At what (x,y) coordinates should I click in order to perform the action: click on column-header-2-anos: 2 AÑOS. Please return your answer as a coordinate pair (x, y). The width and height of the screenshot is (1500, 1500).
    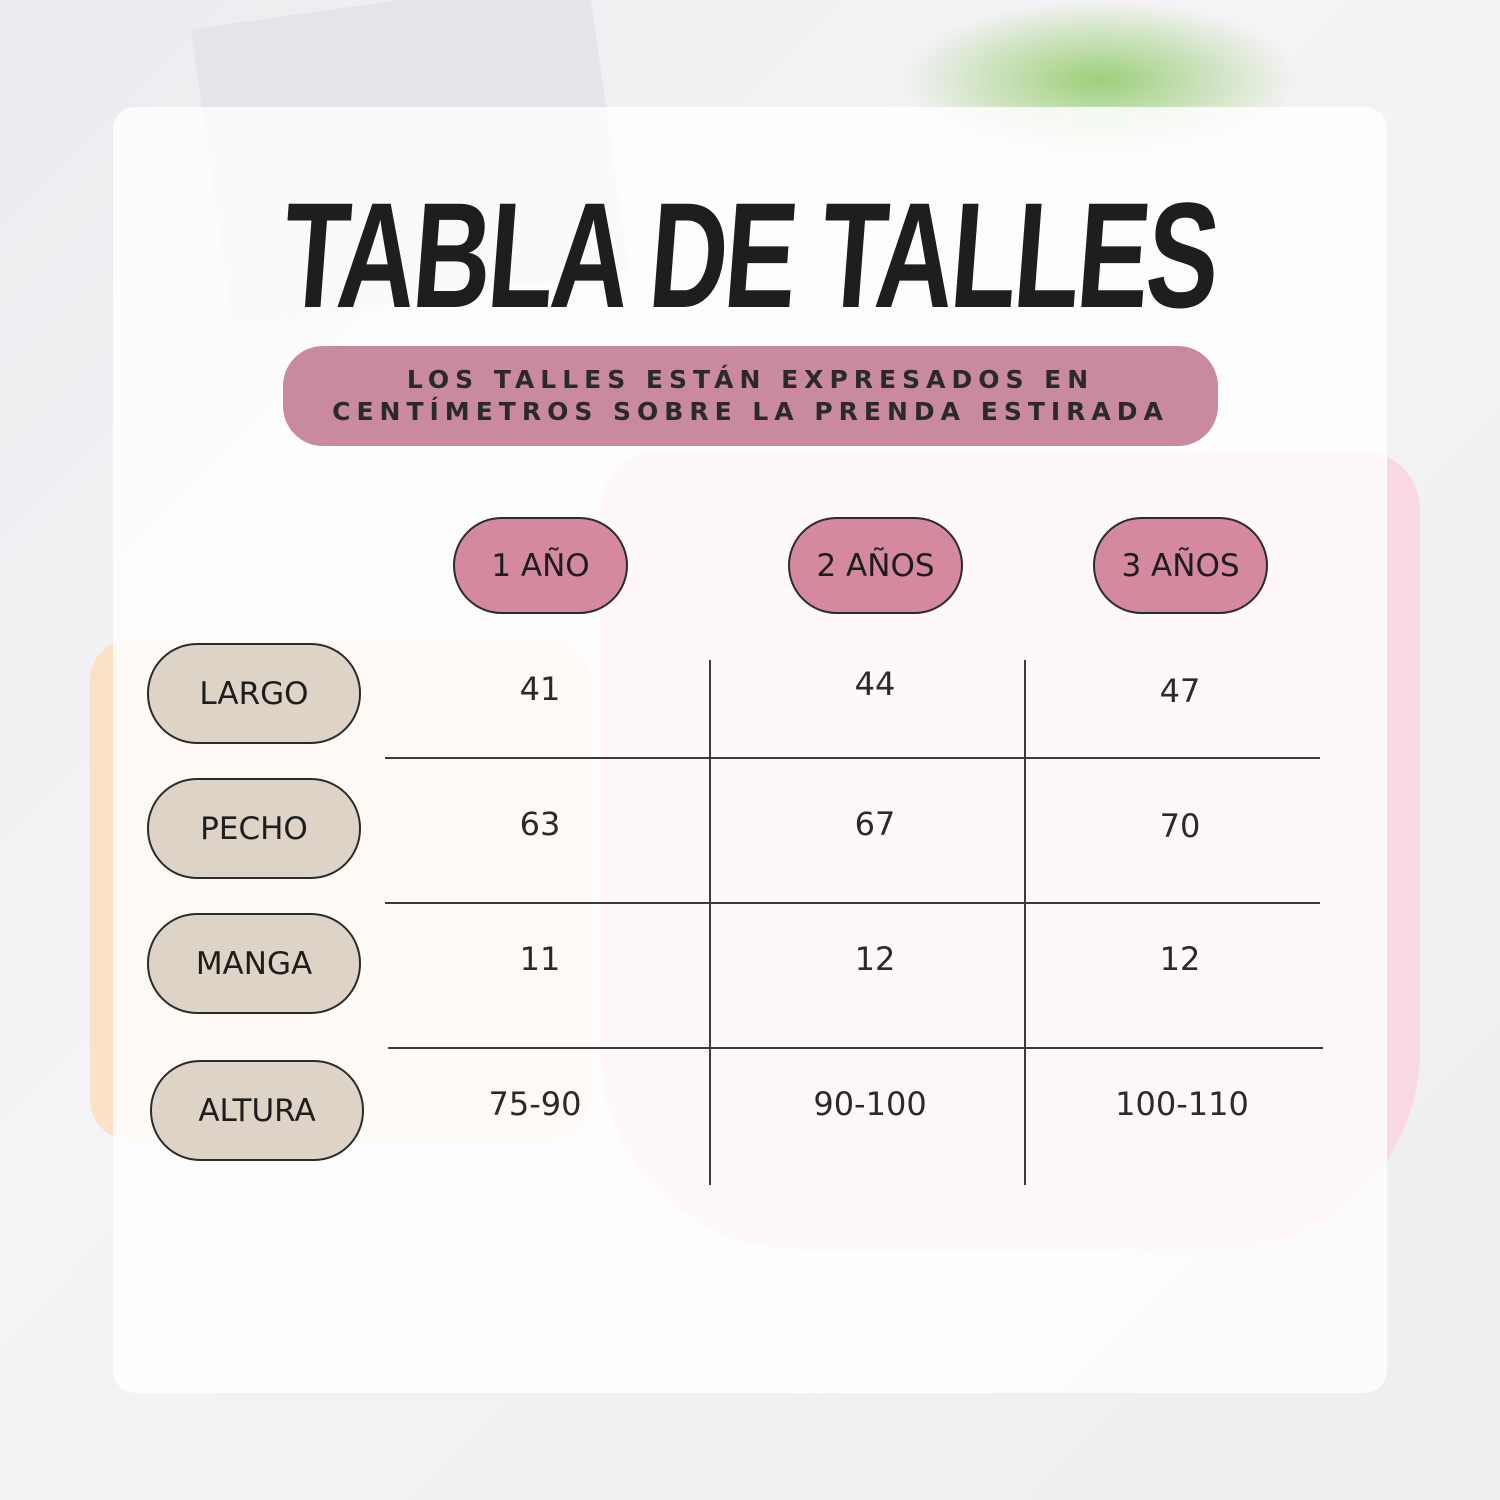
    Looking at the image, I should click on (875, 565).